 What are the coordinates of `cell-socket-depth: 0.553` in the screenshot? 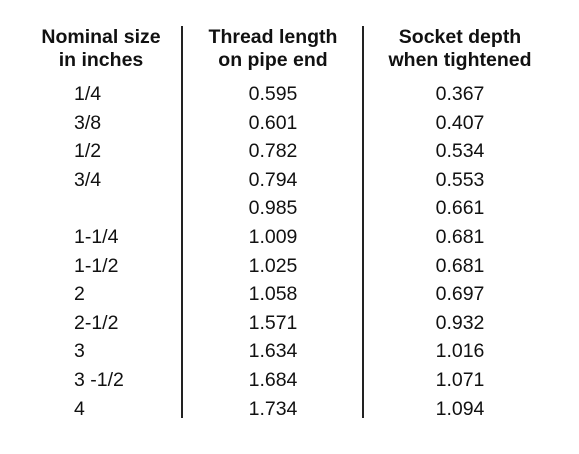 It's located at (460, 179).